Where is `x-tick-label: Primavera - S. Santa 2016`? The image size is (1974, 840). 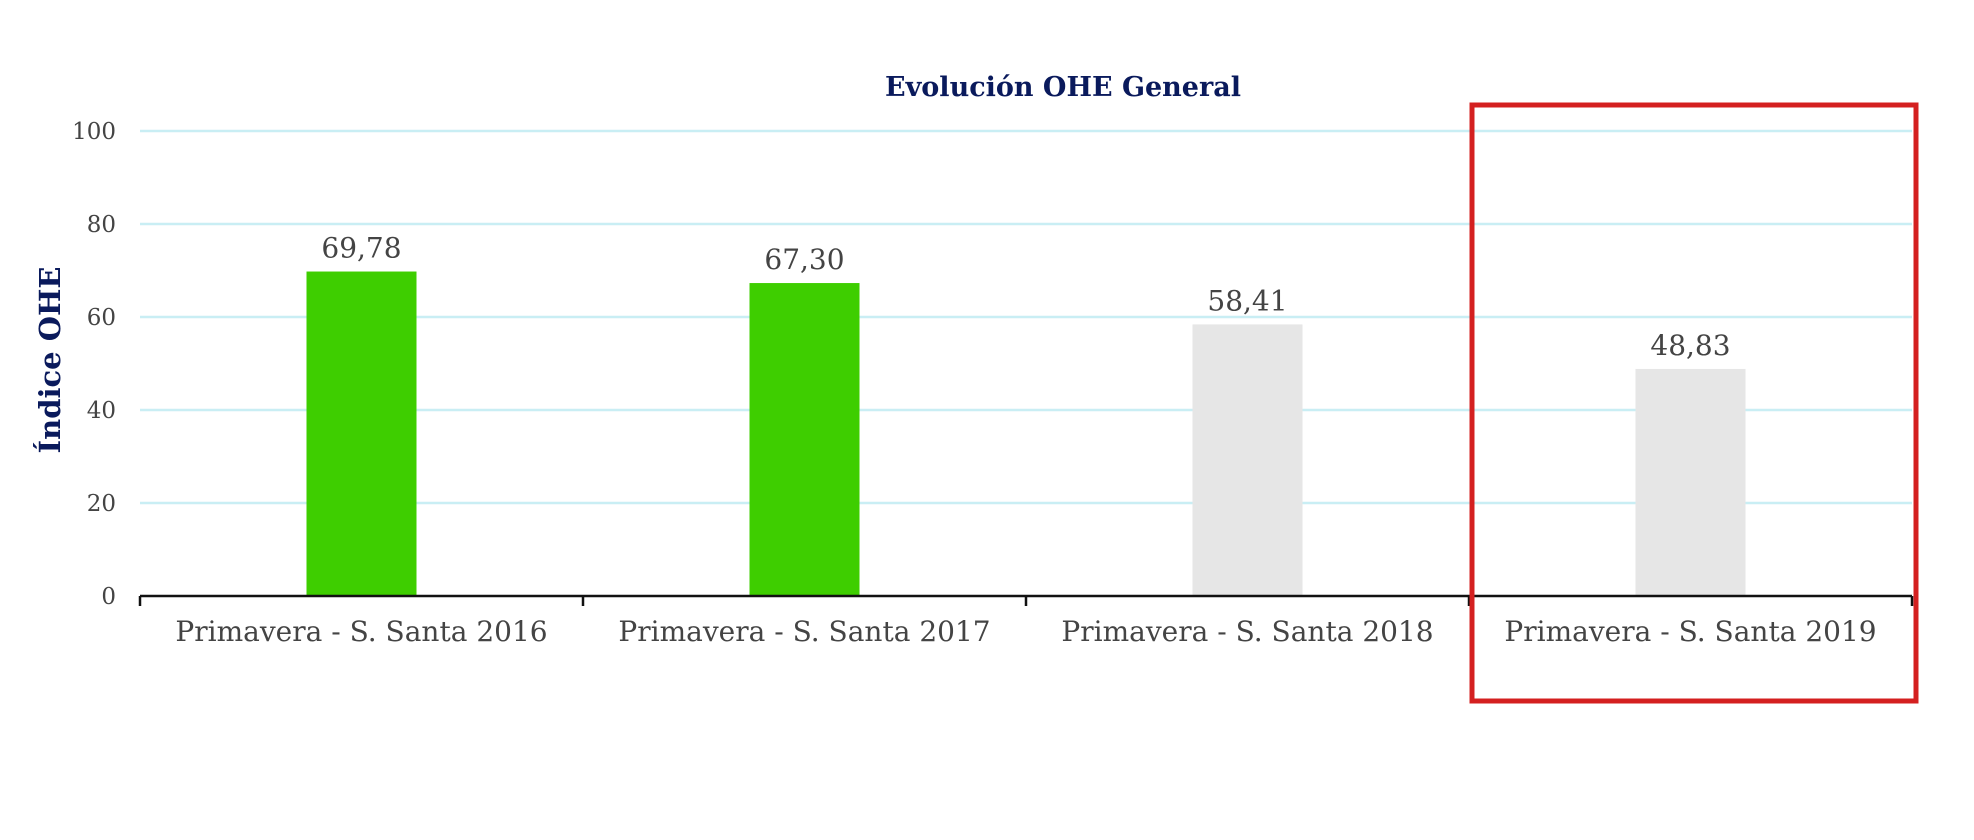
x-tick-label: Primavera - S. Santa 2016 is located at coordinates (361, 631).